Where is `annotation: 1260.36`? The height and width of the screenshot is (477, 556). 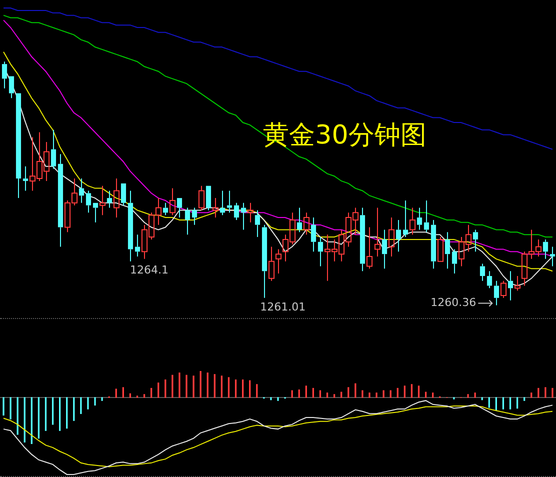
annotation: 1260.36 is located at coordinates (453, 303).